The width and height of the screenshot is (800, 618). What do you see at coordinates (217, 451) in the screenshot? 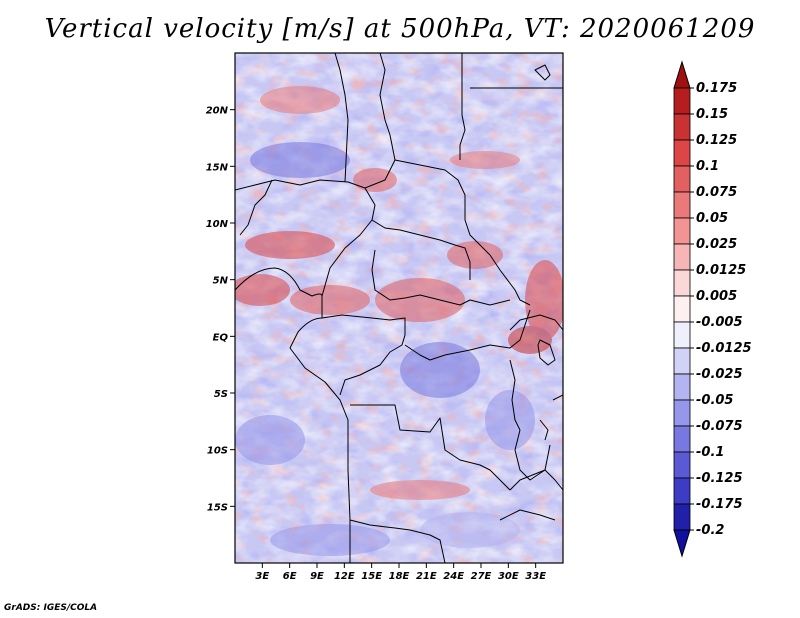
I see `lat-tick-label: 10S` at bounding box center [217, 451].